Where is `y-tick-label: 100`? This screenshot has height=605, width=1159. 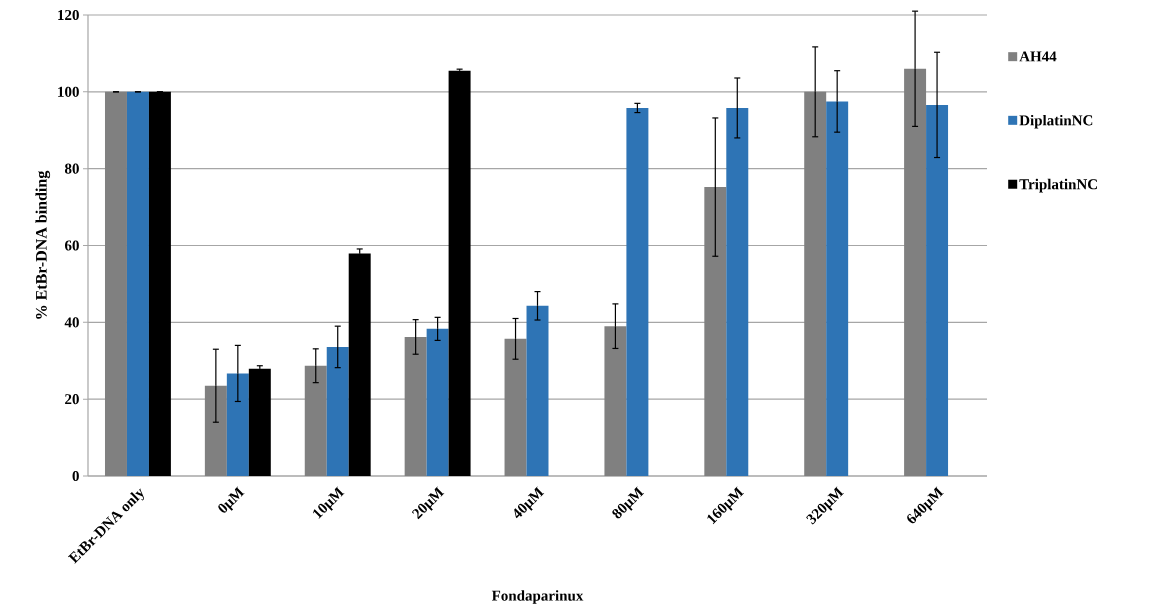
y-tick-label: 100 is located at coordinates (68, 91).